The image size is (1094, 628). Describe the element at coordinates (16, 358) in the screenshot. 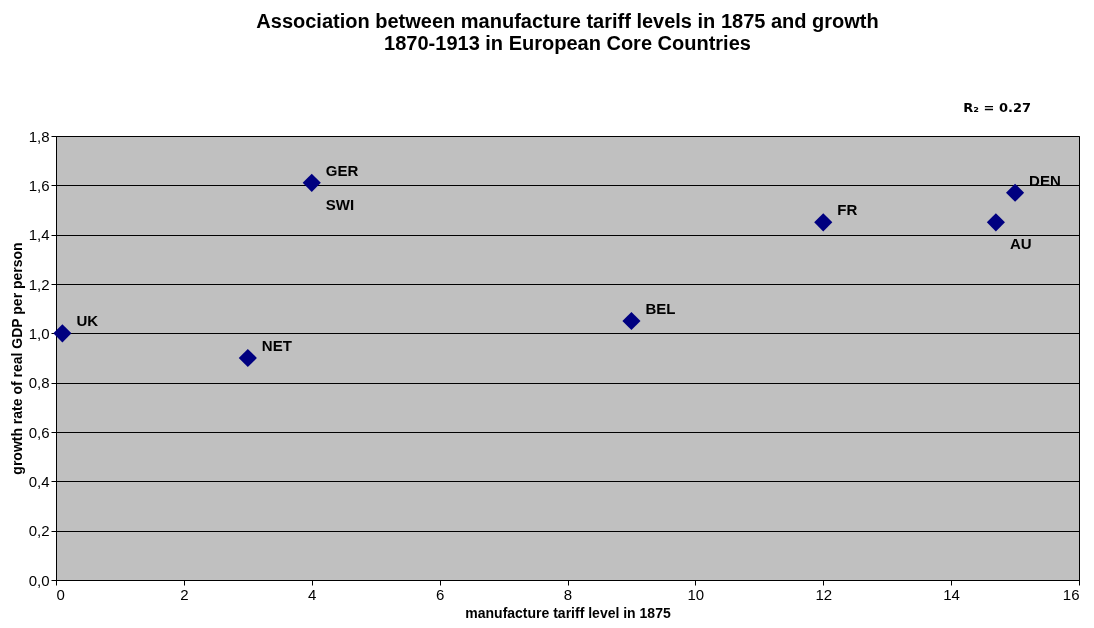

I see `y-axis-title: growth rate of real GDP per person` at that location.